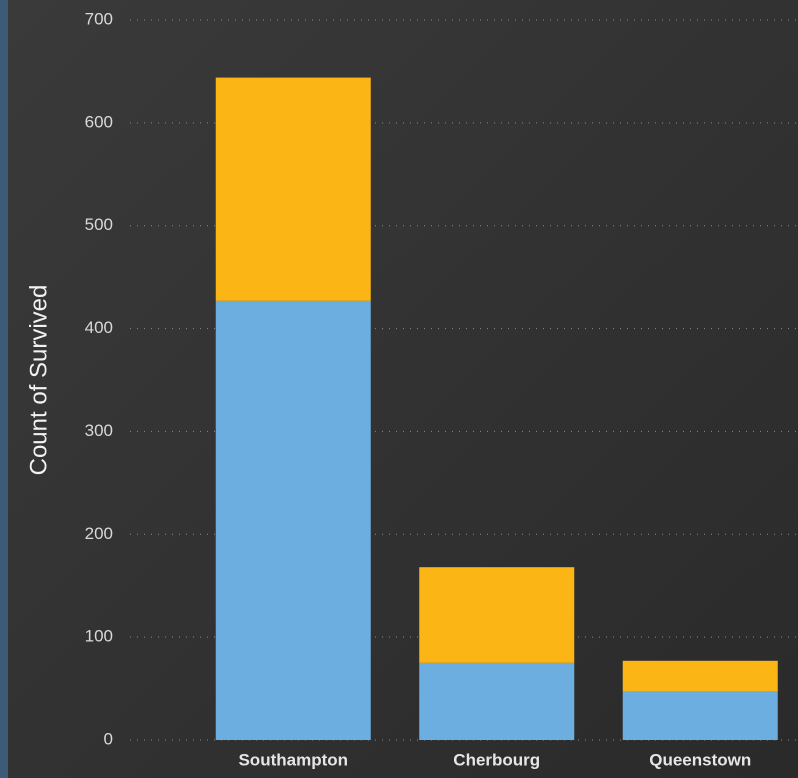 Image resolution: width=798 pixels, height=778 pixels. I want to click on x-tick-label: Southampton, so click(293, 759).